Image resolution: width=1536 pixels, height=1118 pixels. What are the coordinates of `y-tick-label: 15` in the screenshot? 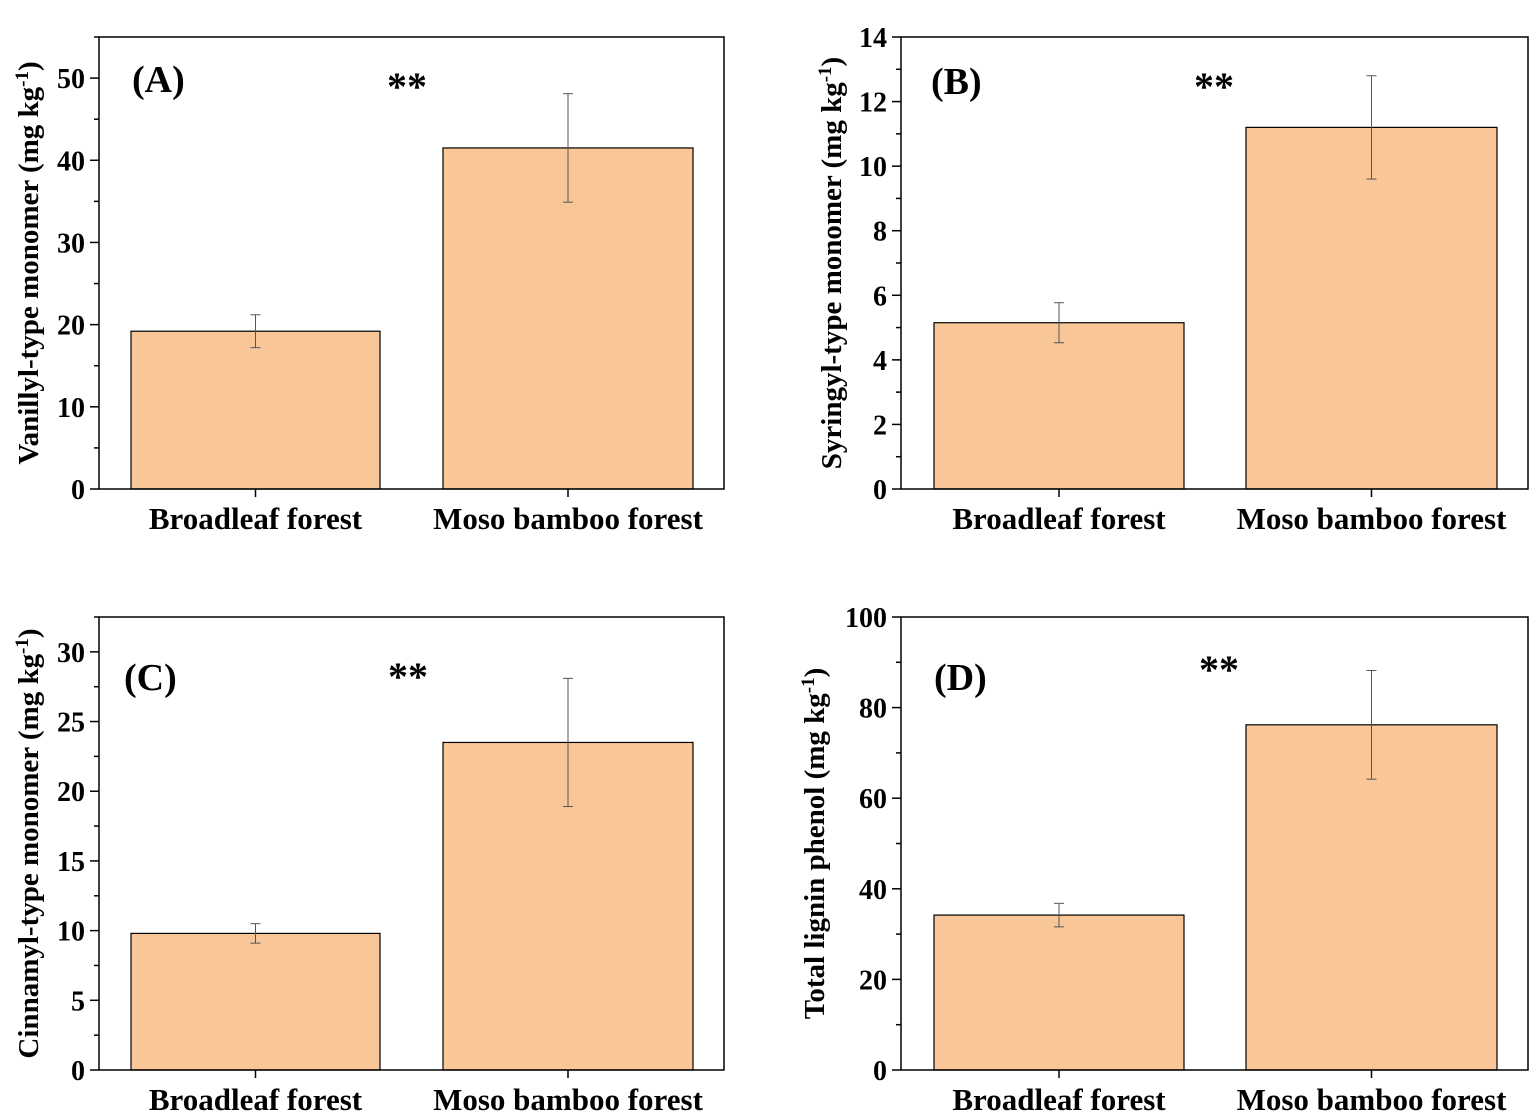 It's located at (71, 862).